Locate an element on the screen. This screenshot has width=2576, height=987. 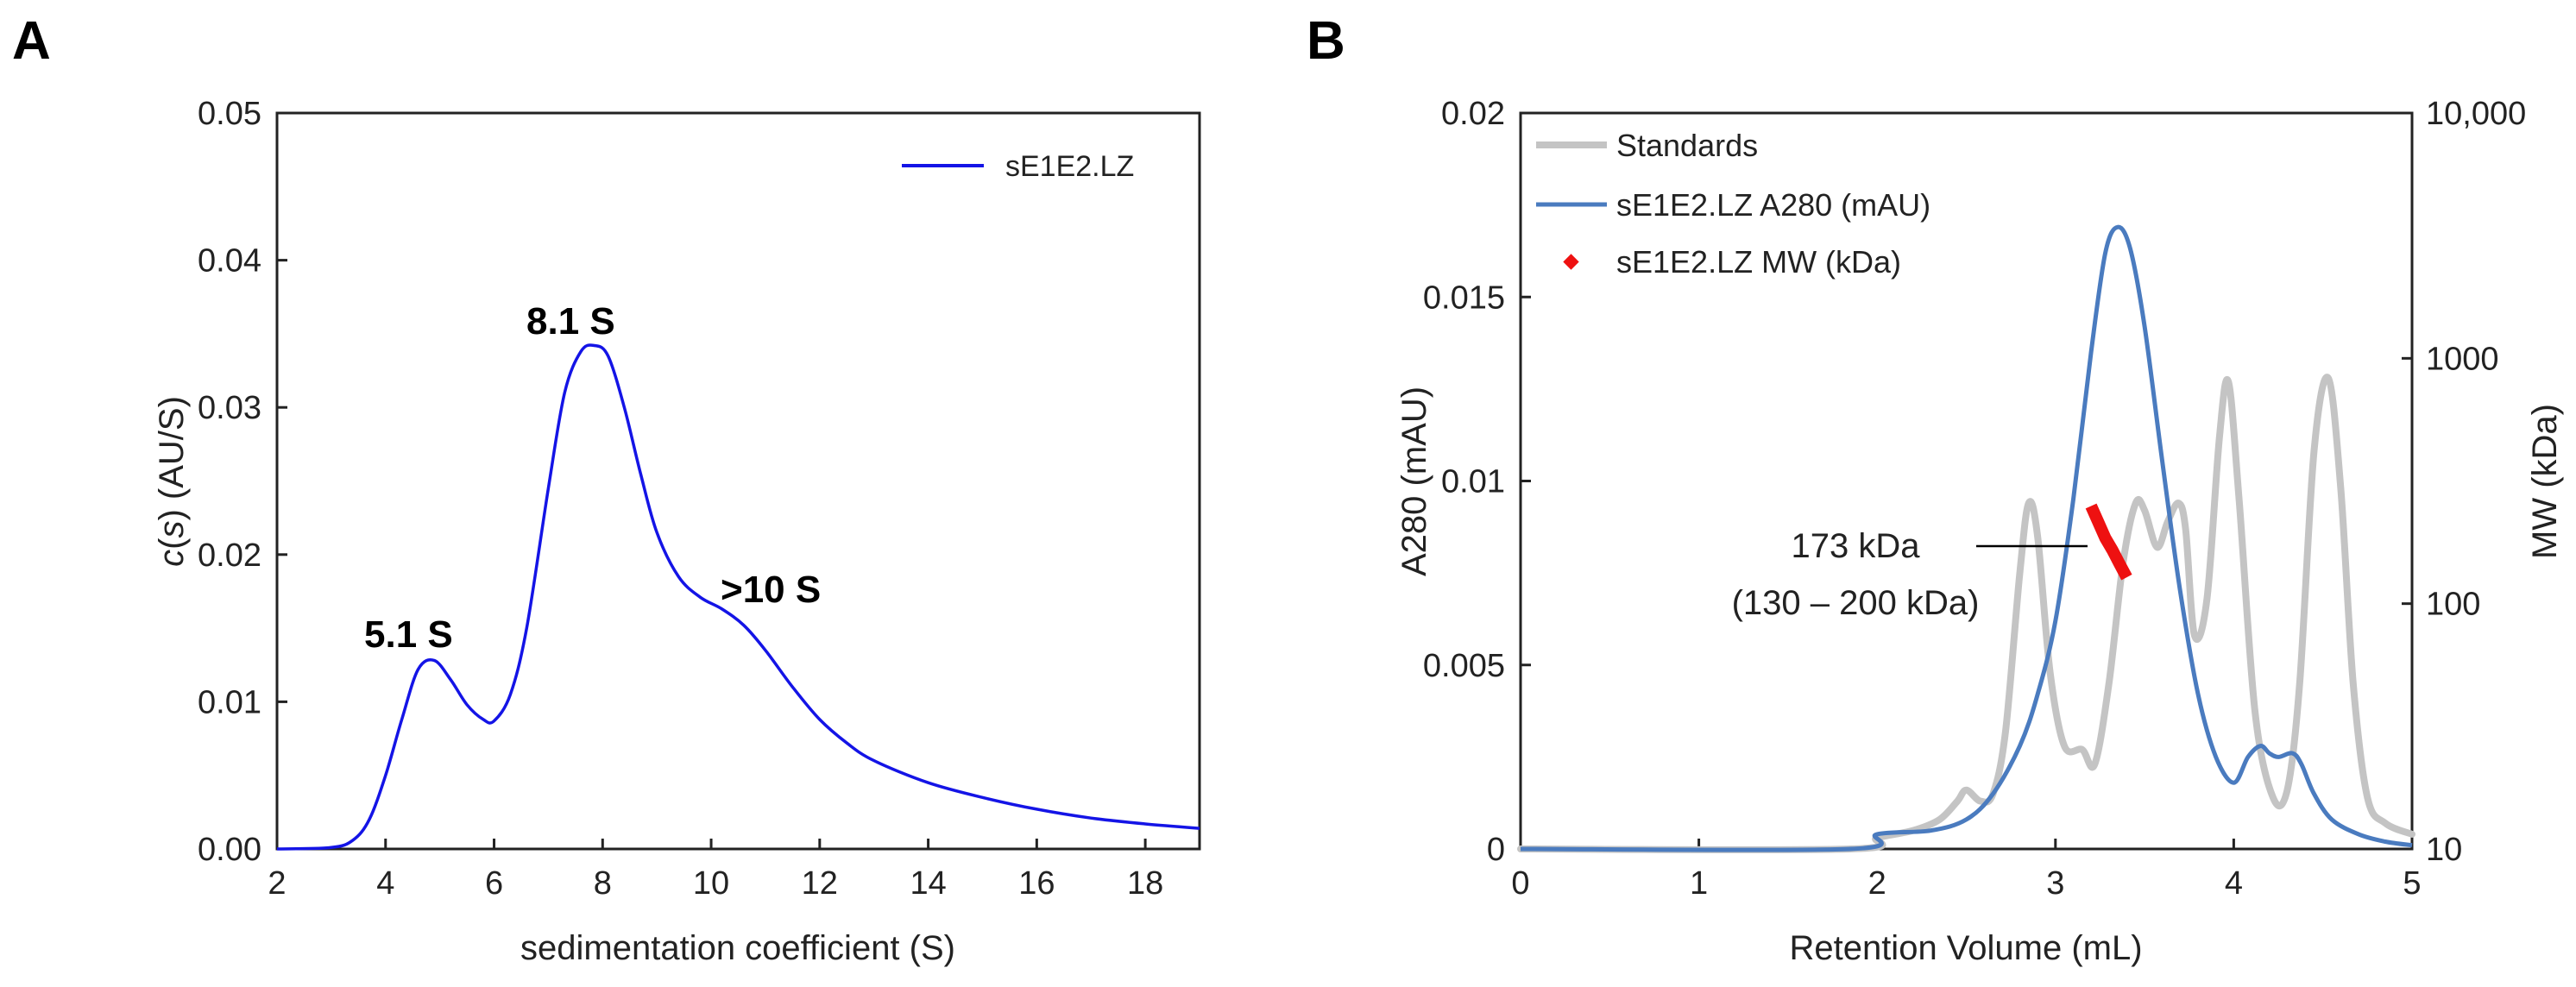
panel-b-y-axis-title: A280 (mAU) is located at coordinates (1414, 481).